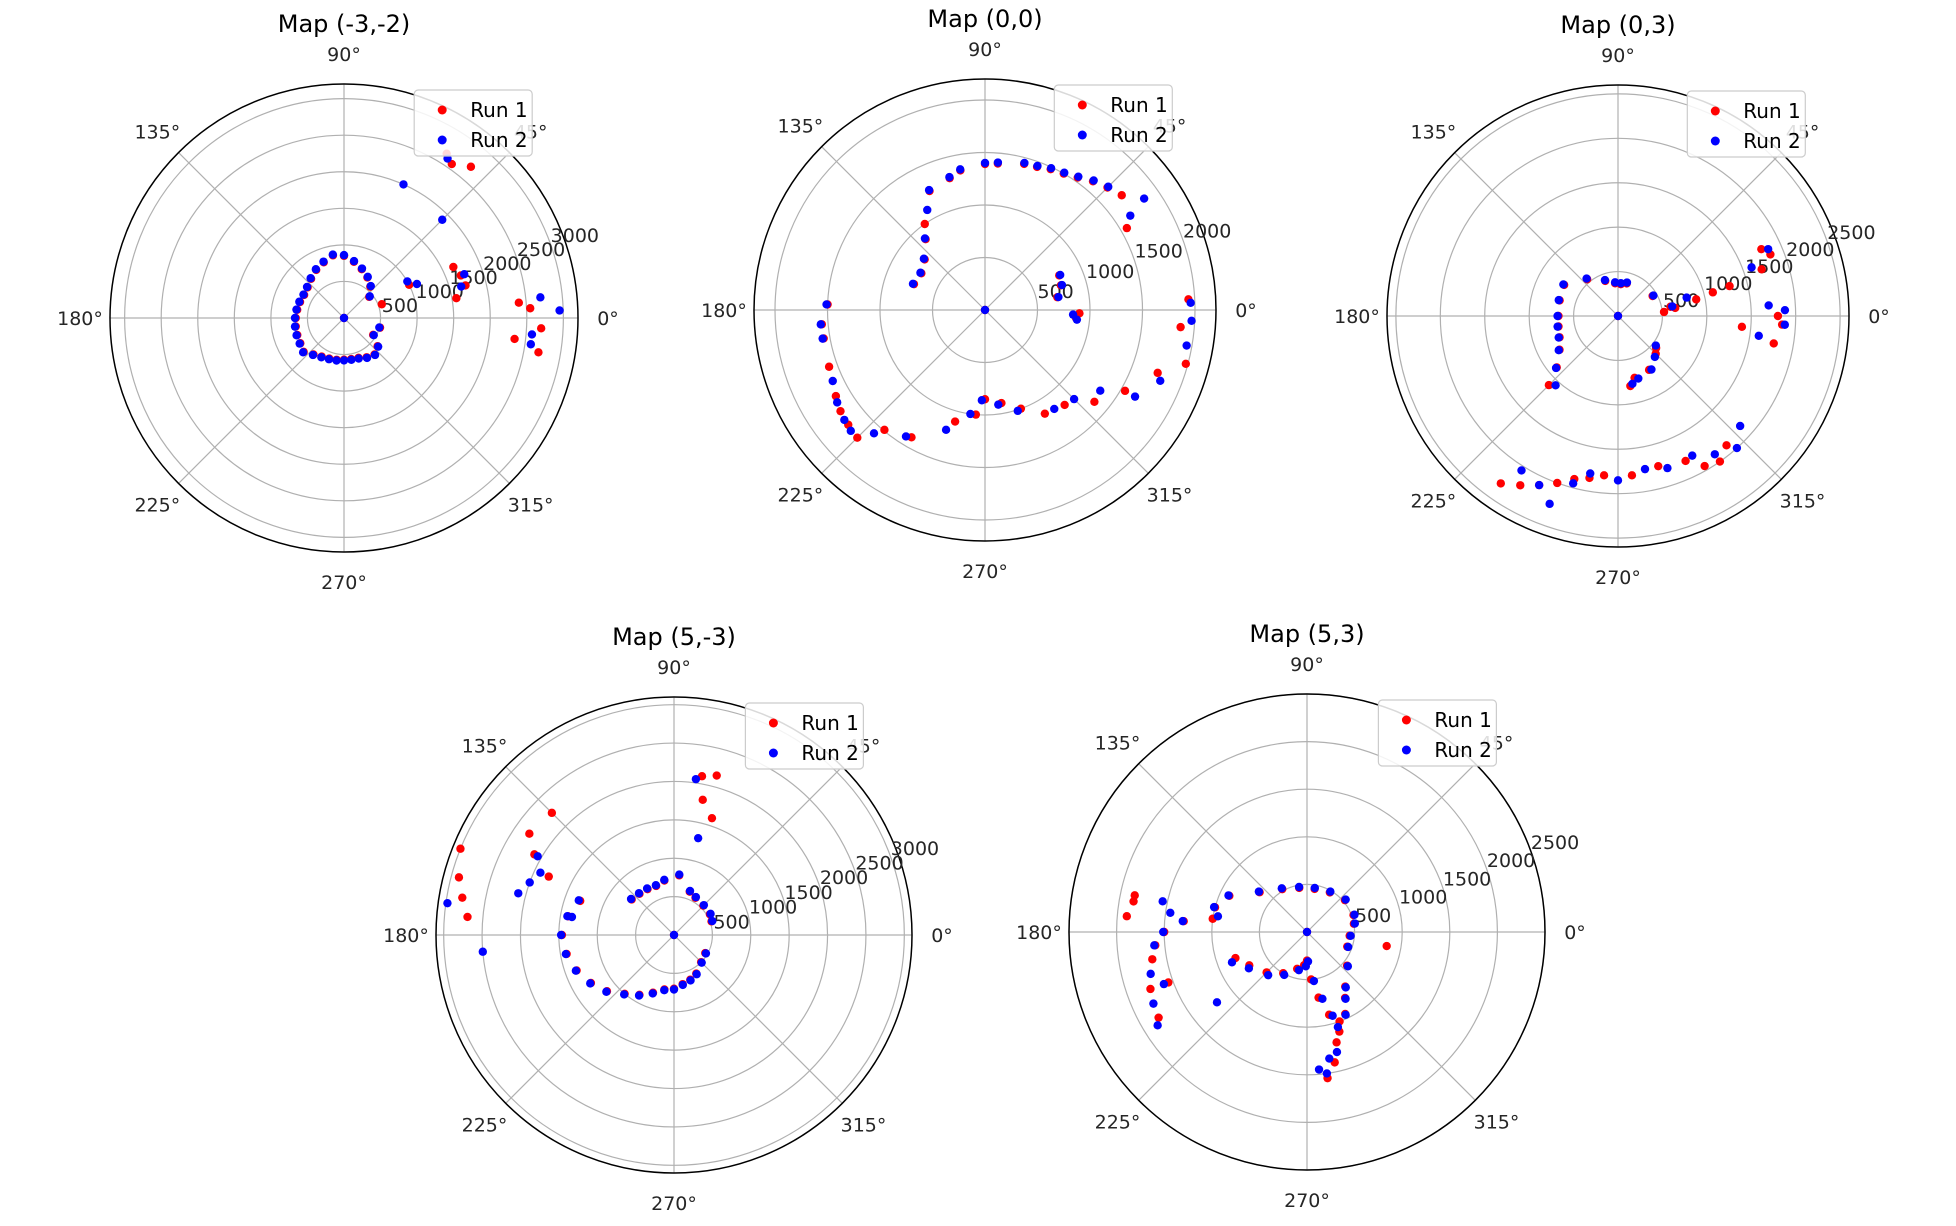  I want to click on legend-label: Run 1, so click(829, 723).